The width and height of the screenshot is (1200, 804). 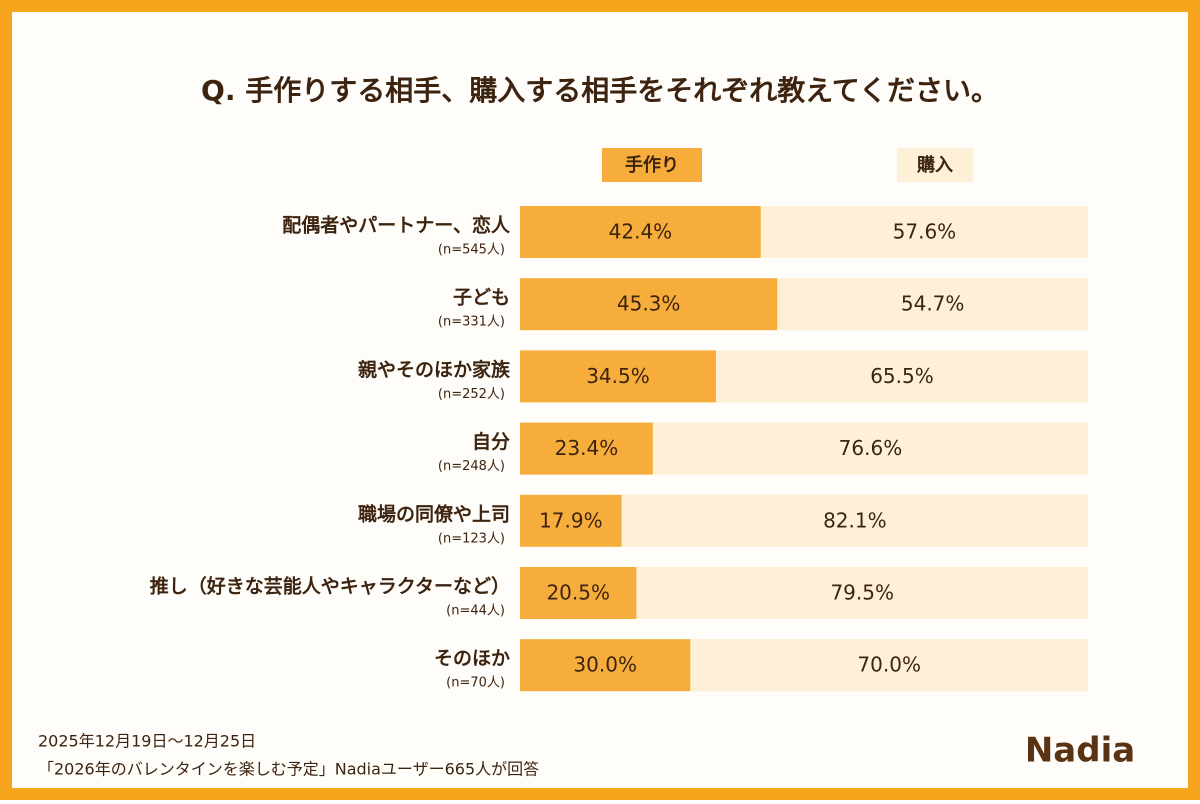 I want to click on value-label: 79.5%, so click(x=862, y=593).